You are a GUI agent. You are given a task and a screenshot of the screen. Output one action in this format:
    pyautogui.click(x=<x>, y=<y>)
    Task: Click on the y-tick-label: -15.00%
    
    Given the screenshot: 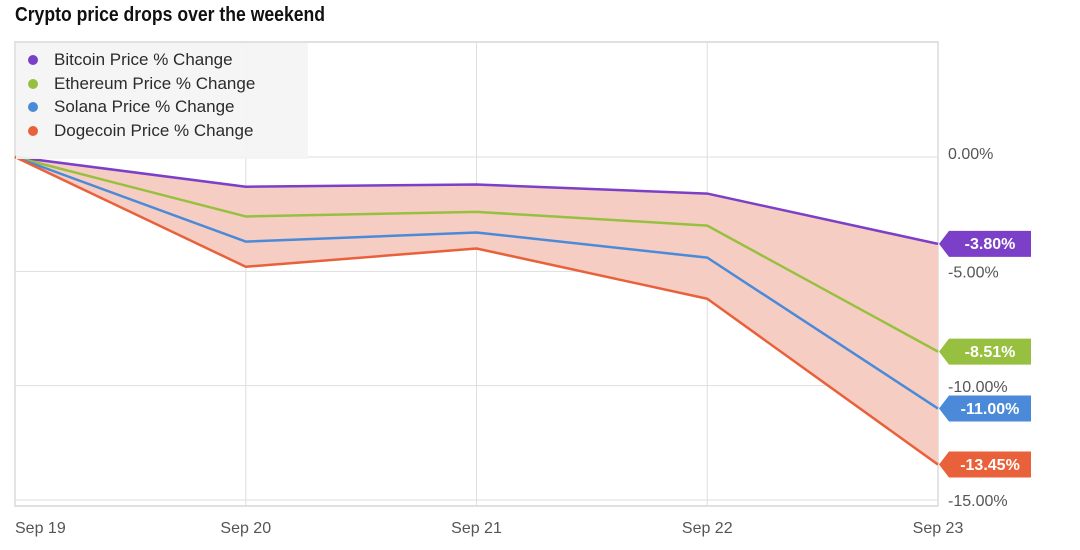 What is the action you would take?
    pyautogui.click(x=978, y=501)
    